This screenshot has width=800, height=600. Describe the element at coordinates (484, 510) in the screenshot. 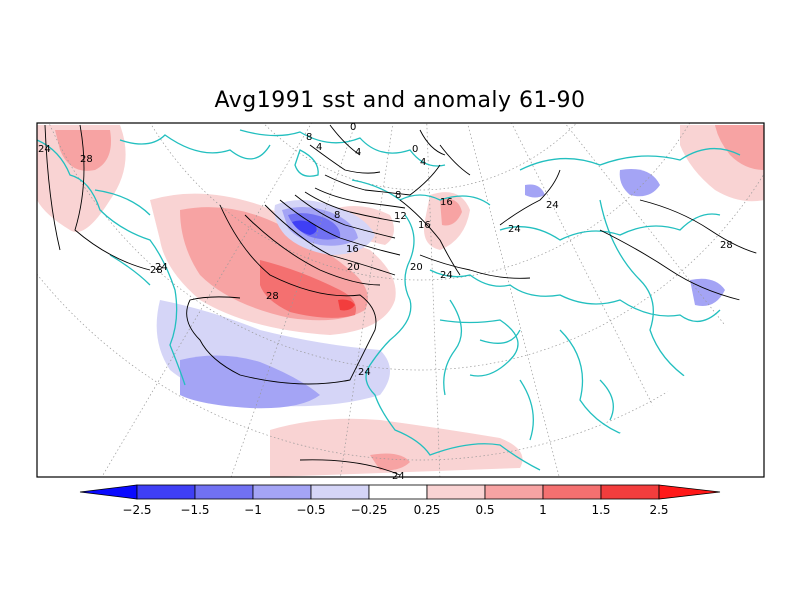

I see `colorbar-tick-label: 0.5` at that location.